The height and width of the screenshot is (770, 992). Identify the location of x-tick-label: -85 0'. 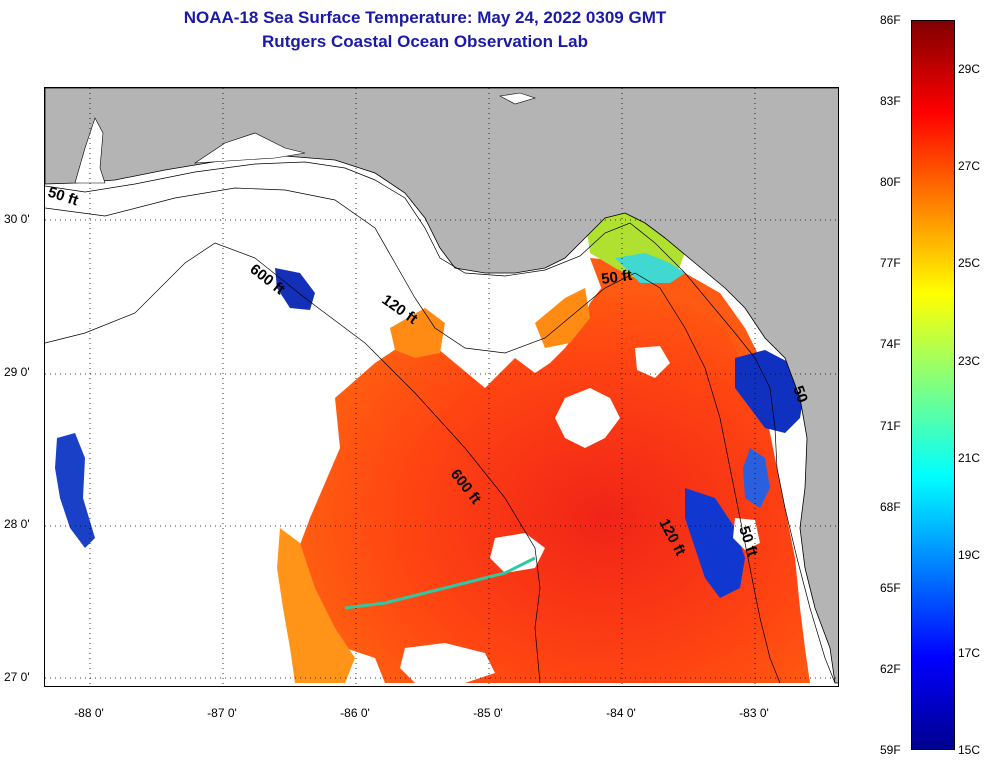
(488, 713).